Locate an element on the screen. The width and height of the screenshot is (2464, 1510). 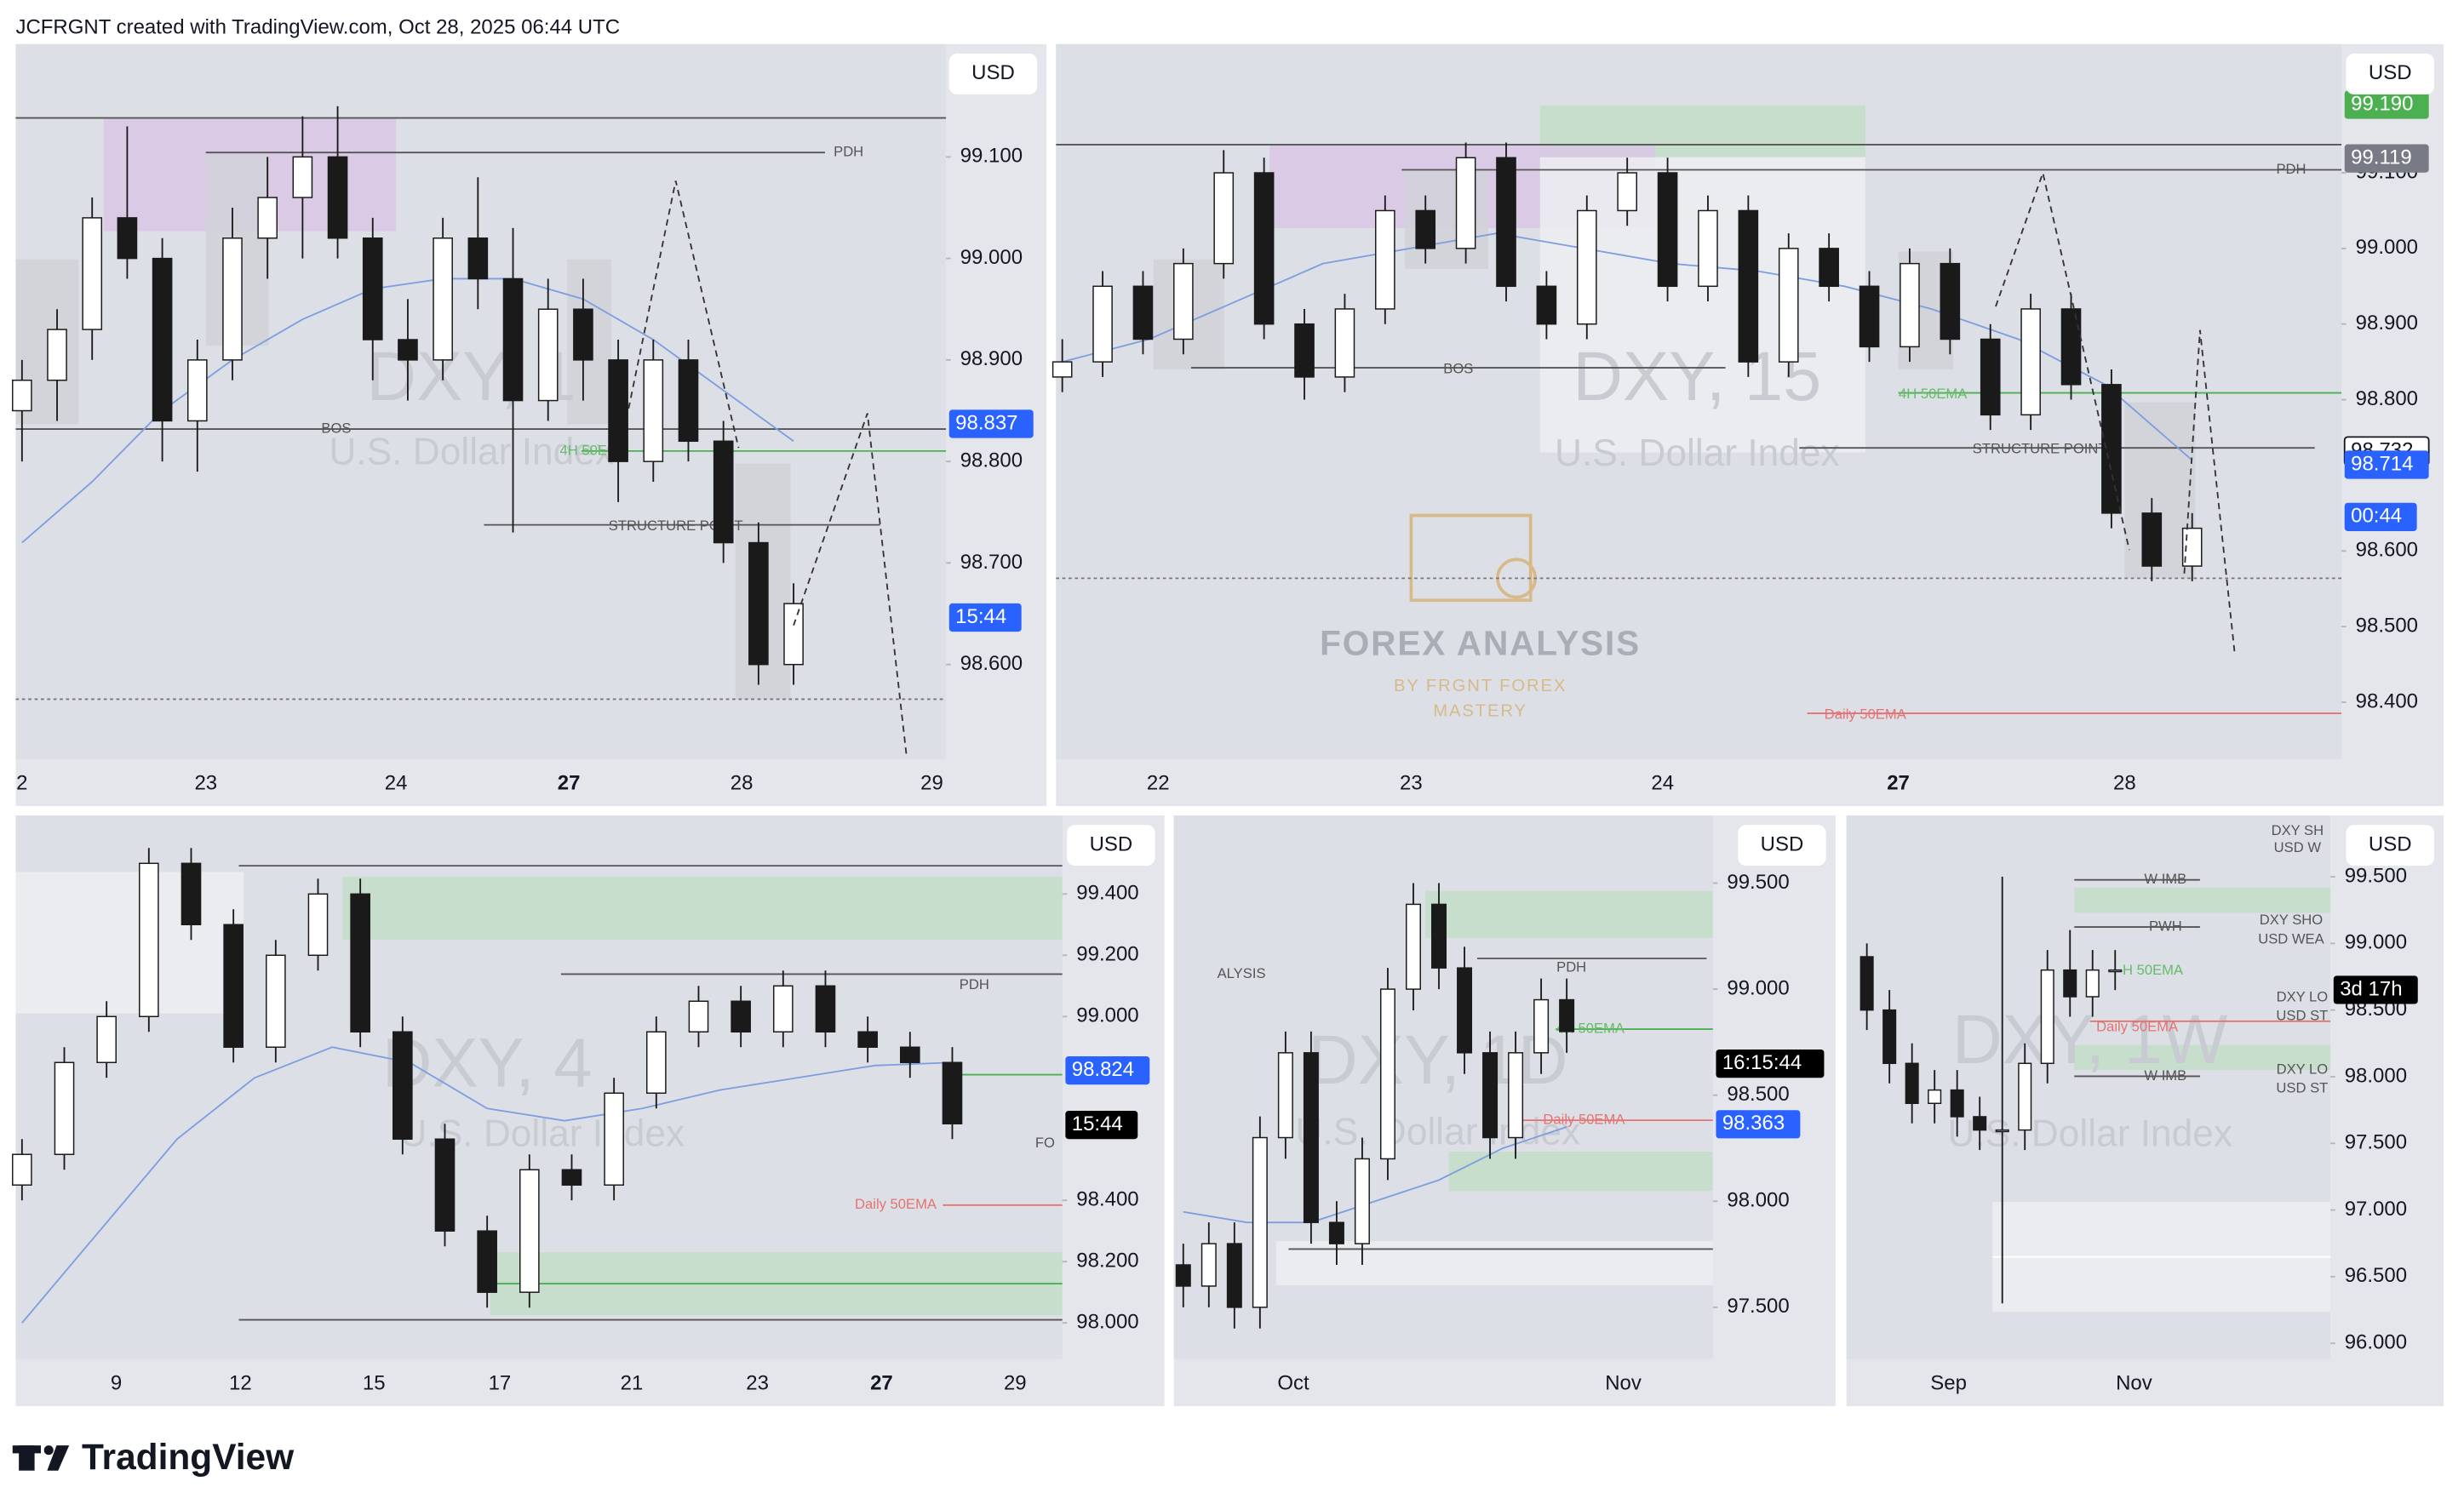
watermark: DXY, 1W is located at coordinates (2090, 1039).